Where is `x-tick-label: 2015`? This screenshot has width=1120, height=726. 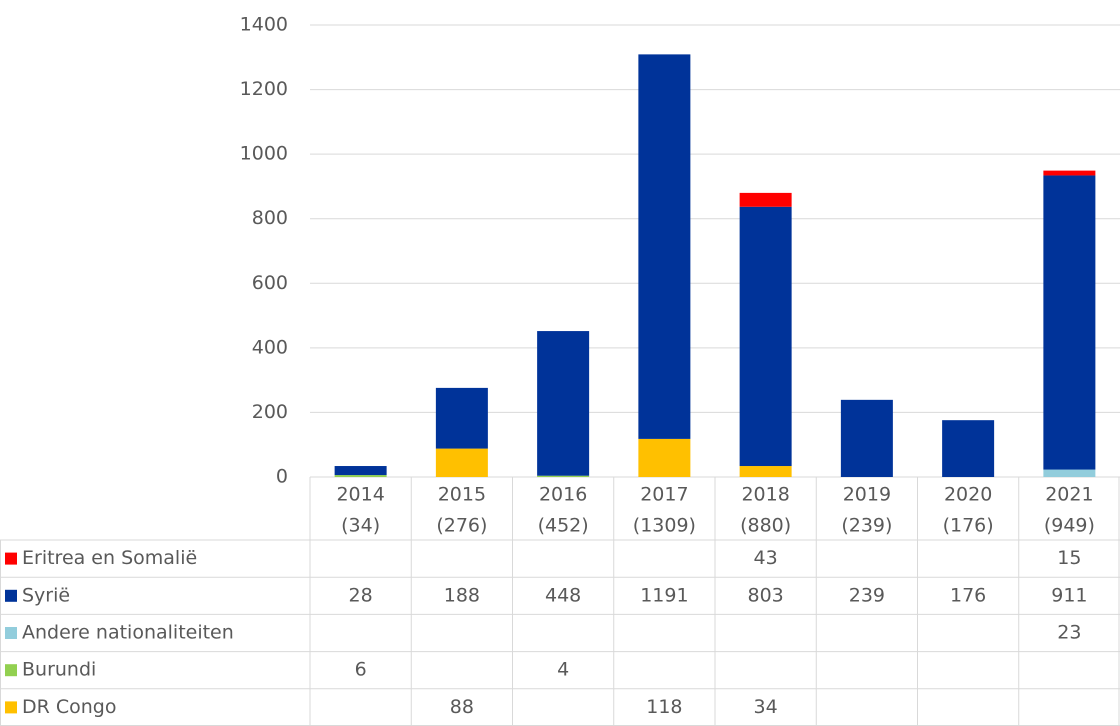
x-tick-label: 2015 is located at coordinates (462, 495).